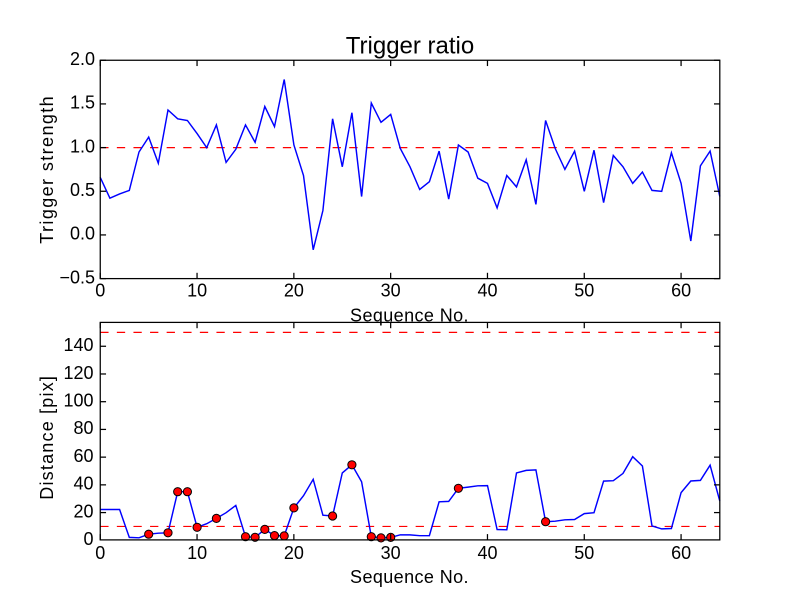 The image size is (800, 605). I want to click on svg-text: 1.0, so click(82, 146).